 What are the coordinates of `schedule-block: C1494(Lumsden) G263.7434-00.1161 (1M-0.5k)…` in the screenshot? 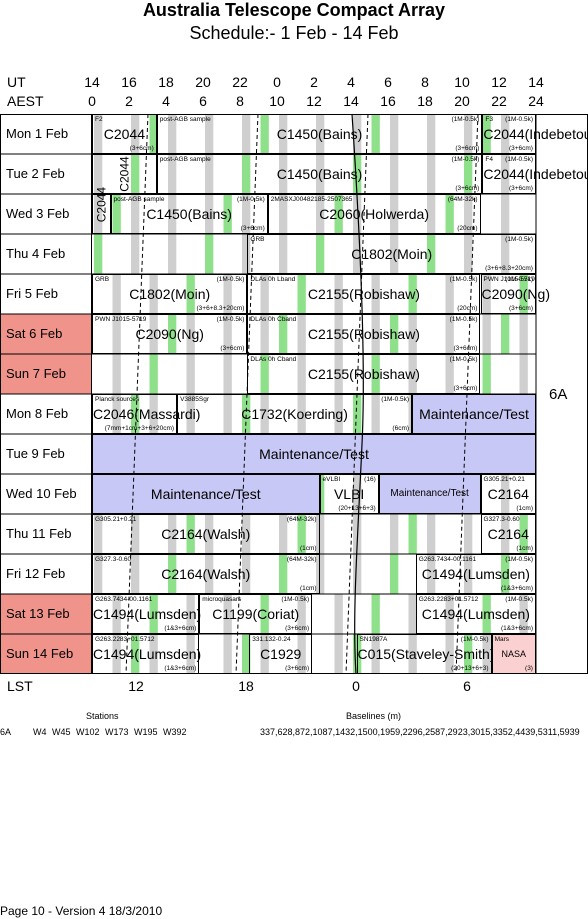 It's located at (475, 574).